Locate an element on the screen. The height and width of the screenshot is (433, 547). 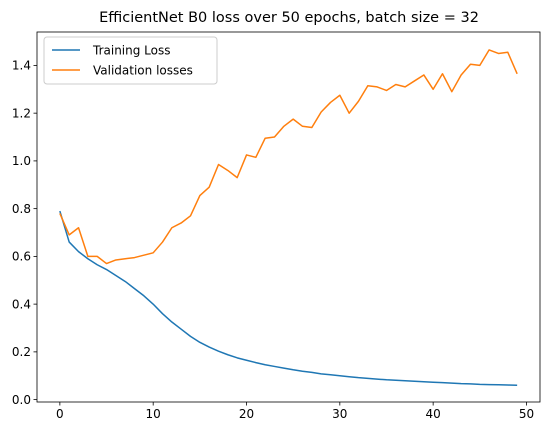
x-tick-label: 20 is located at coordinates (246, 414).